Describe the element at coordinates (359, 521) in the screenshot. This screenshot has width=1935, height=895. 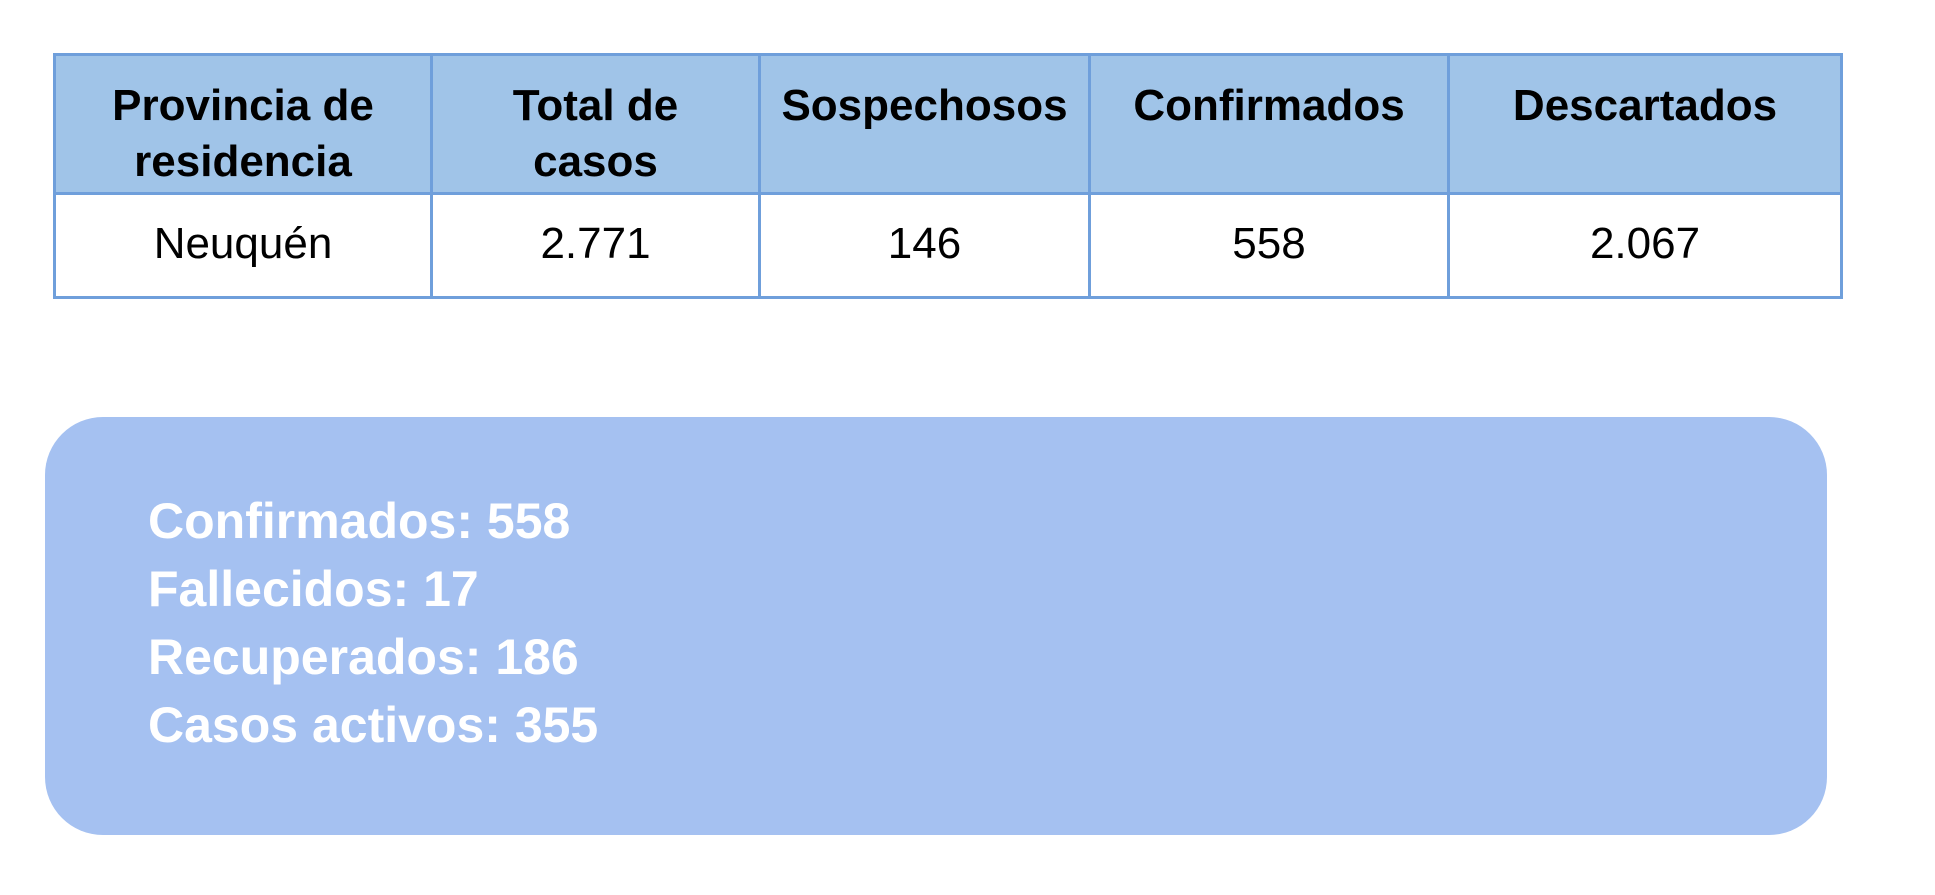
I see `summary-line-confirmados: Confirmados: 558` at that location.